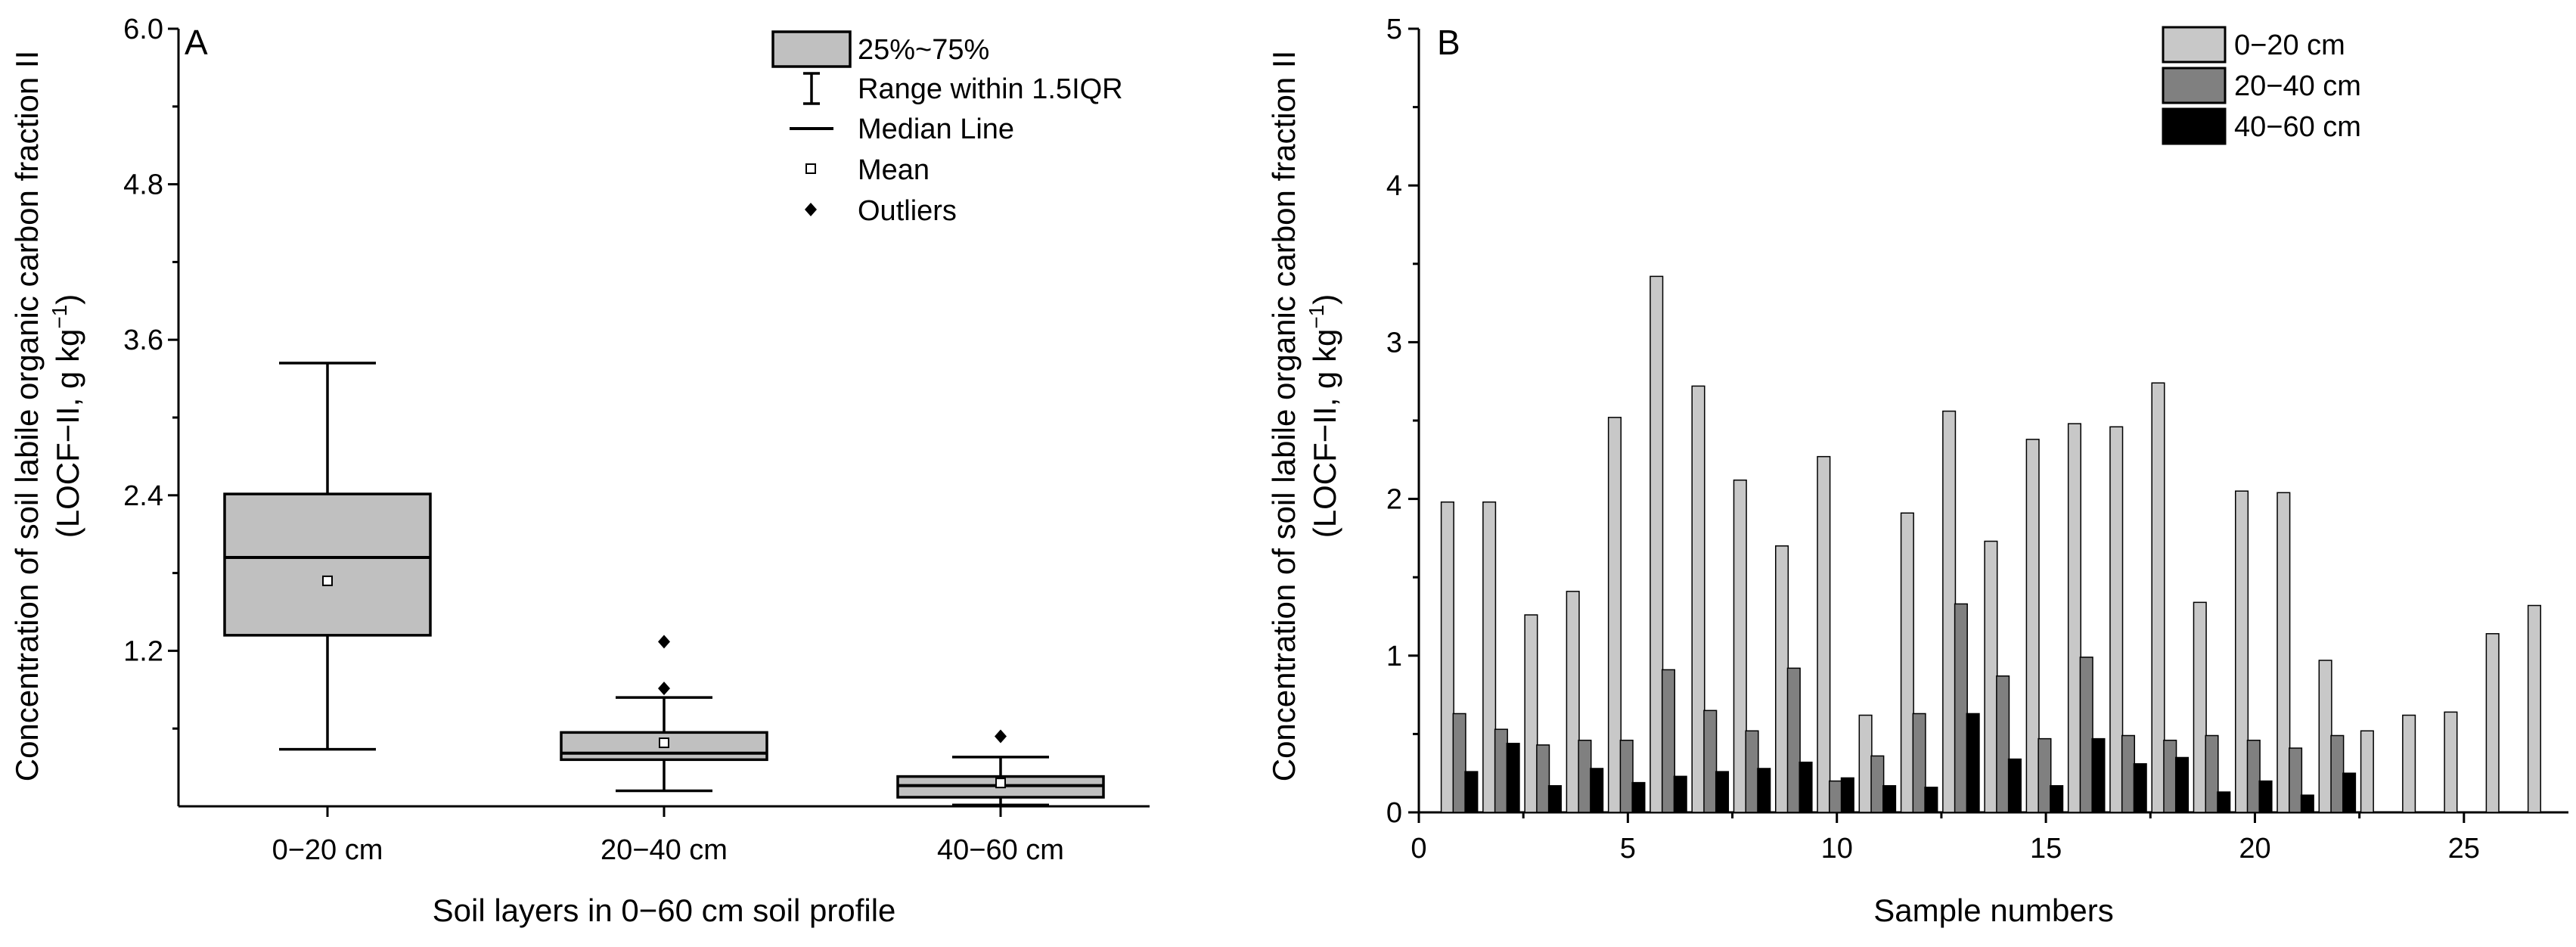  Describe the element at coordinates (1000, 850) in the screenshot. I see `x-tick-label: 40−60 cm` at that location.